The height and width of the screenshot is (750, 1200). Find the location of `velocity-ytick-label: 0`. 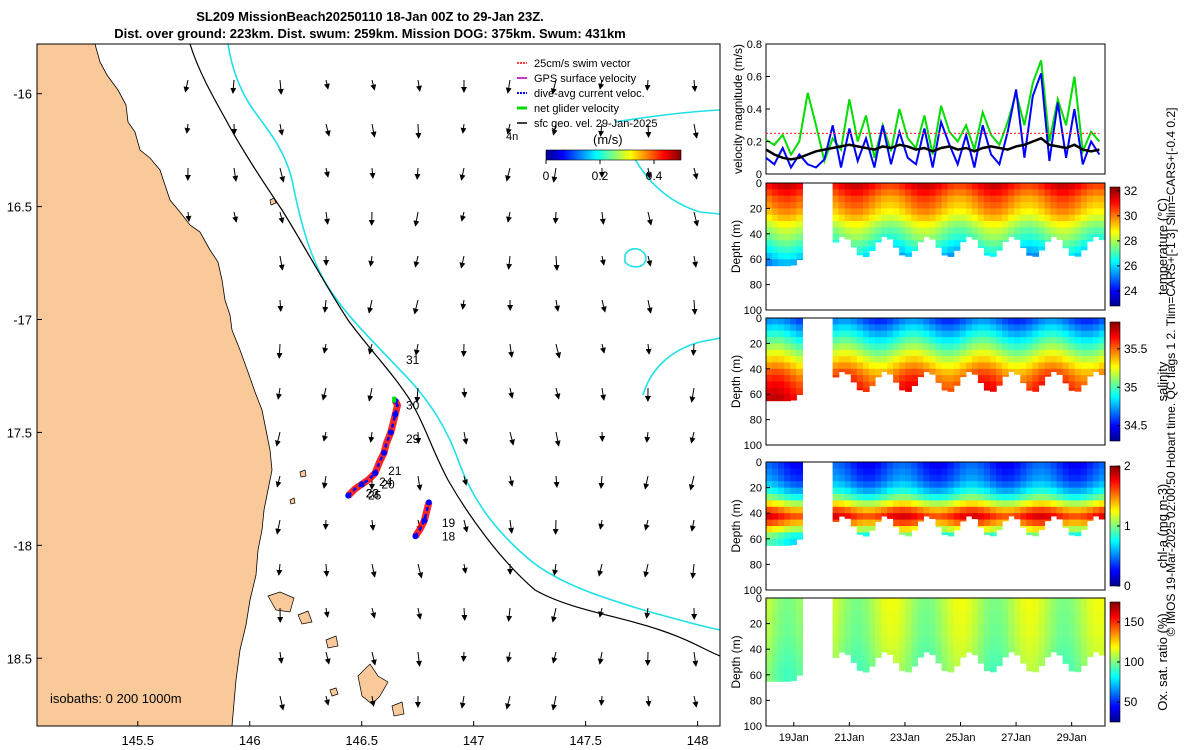

velocity-ytick-label: 0 is located at coordinates (759, 175).